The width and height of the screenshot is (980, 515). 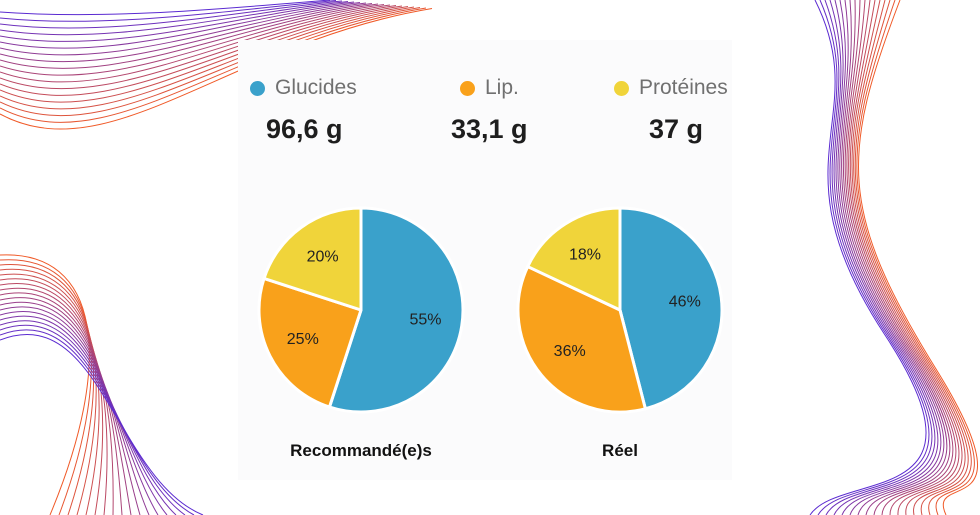 I want to click on proteines-value: 37 g, so click(x=676, y=129).